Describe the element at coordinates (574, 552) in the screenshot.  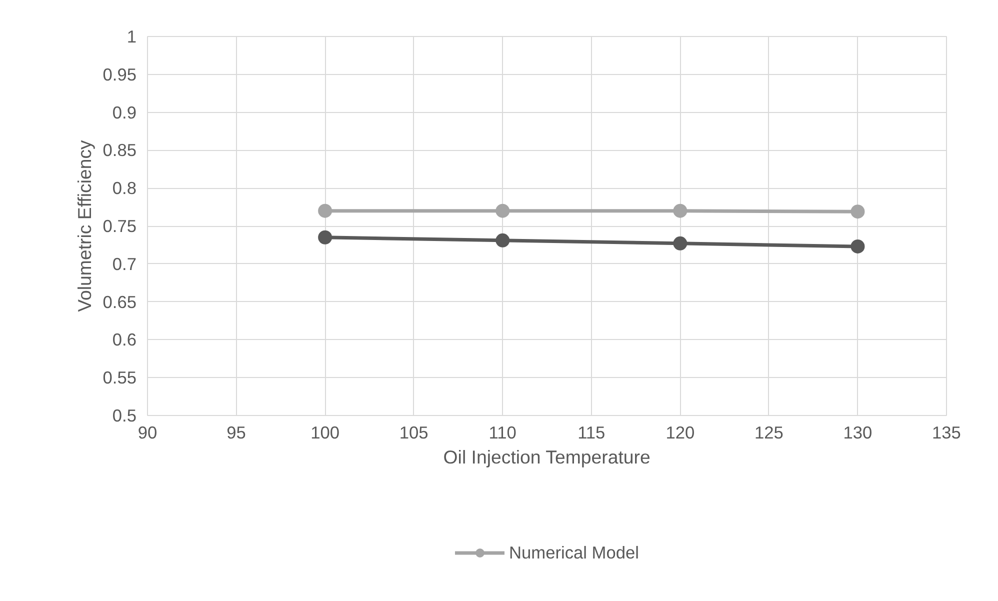
I see `legend-label: Numerical Model` at that location.